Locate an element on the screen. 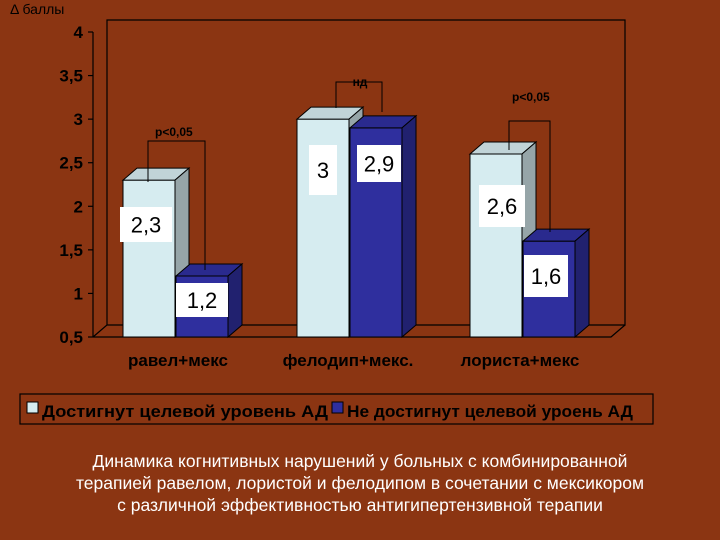  y-tick-label: 1,5 is located at coordinates (71, 250).